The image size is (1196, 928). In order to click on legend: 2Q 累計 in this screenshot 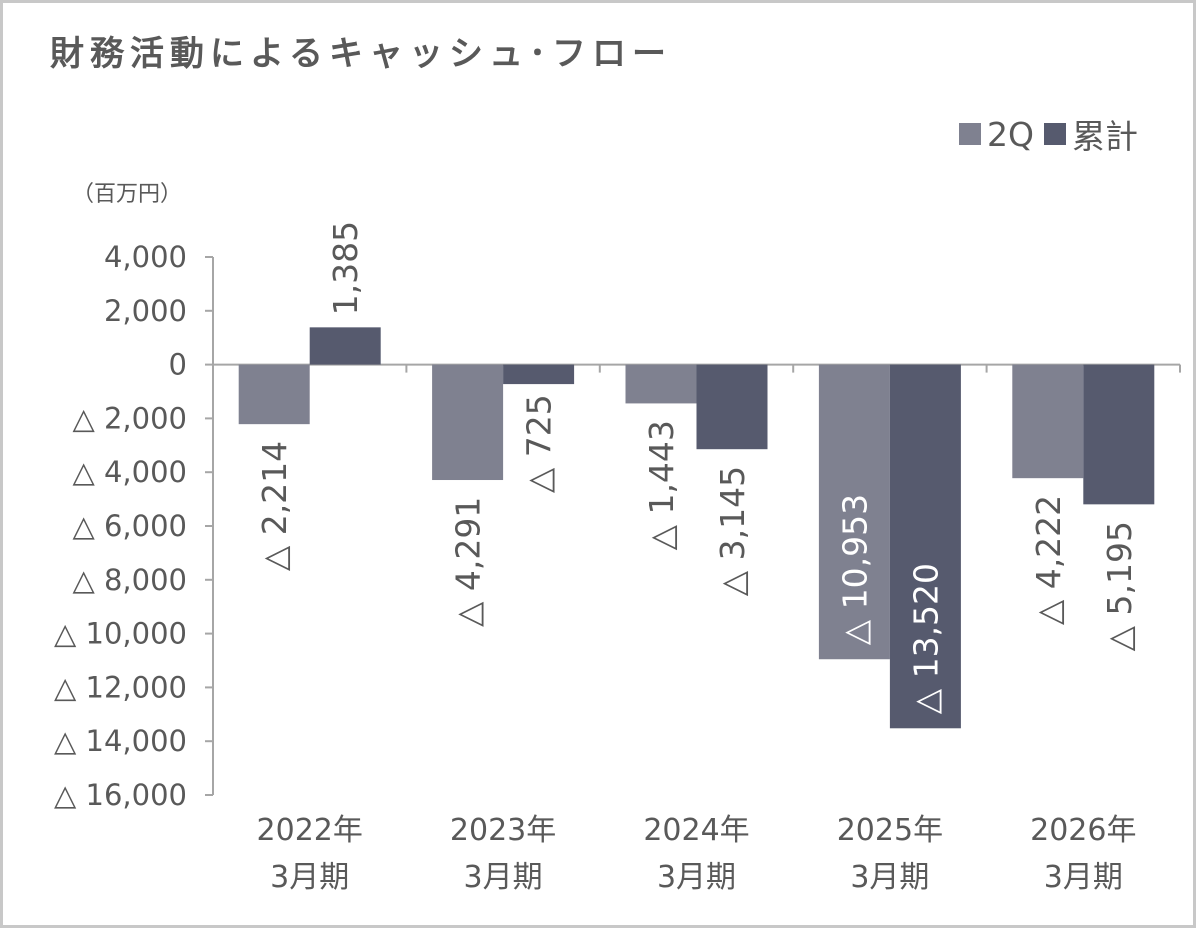, I will do `click(1048, 134)`.